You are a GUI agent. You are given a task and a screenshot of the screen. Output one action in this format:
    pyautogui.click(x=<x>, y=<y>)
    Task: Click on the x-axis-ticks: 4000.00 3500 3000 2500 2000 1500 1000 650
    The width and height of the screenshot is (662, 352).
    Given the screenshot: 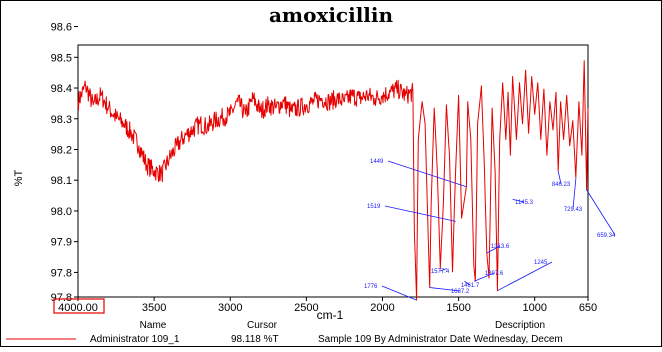 What is the action you would take?
    pyautogui.click(x=327, y=305)
    